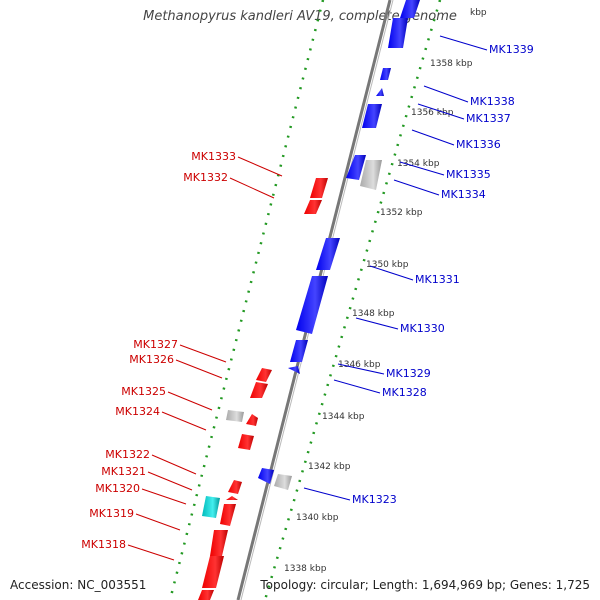  I want to click on gene-label-right: MK1334, so click(463, 194).